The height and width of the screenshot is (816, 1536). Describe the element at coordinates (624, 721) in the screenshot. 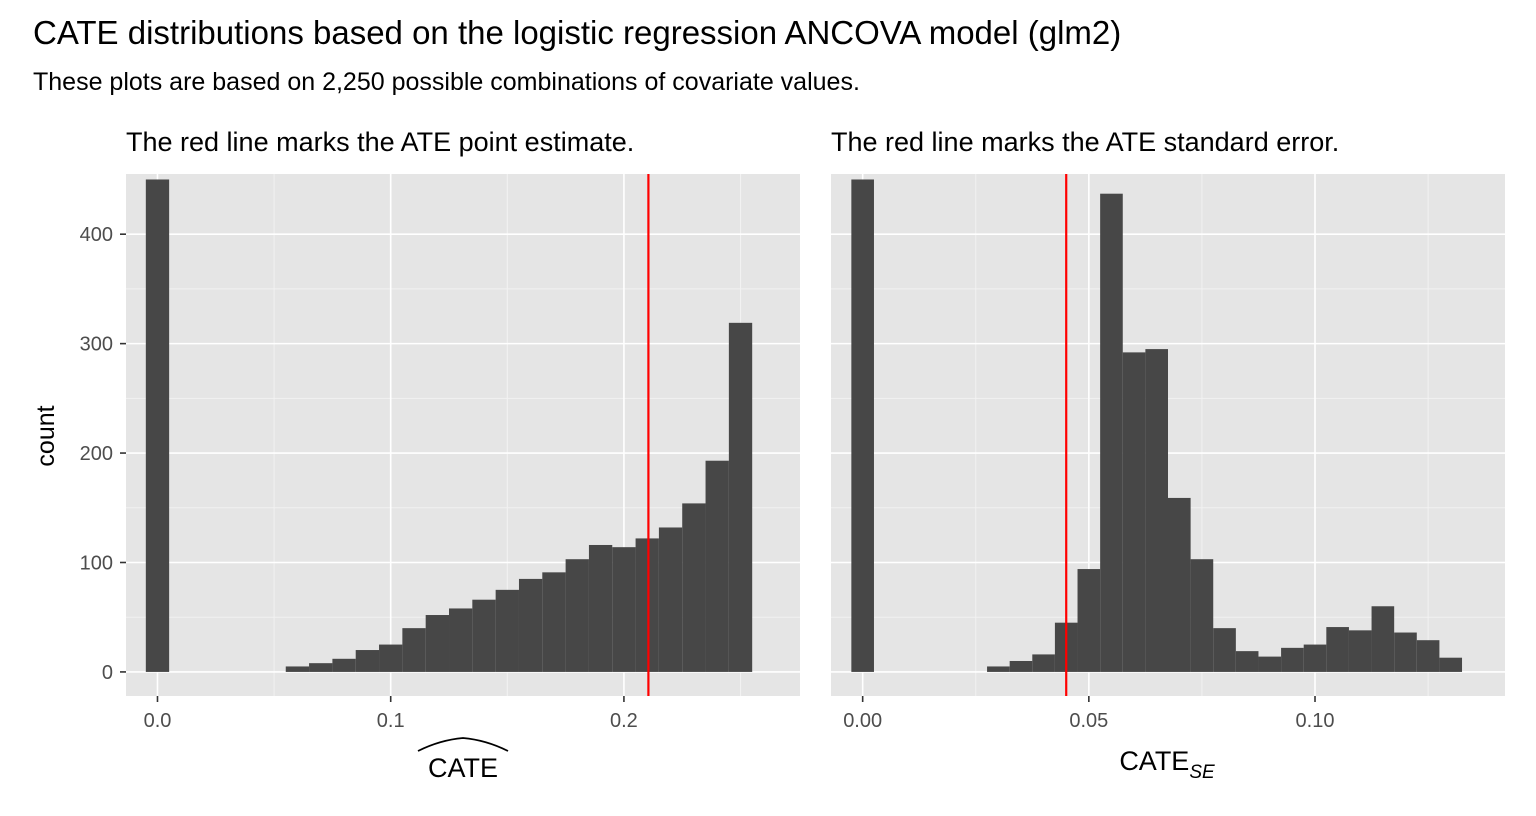

I see `x-tick-label: 0.2` at that location.